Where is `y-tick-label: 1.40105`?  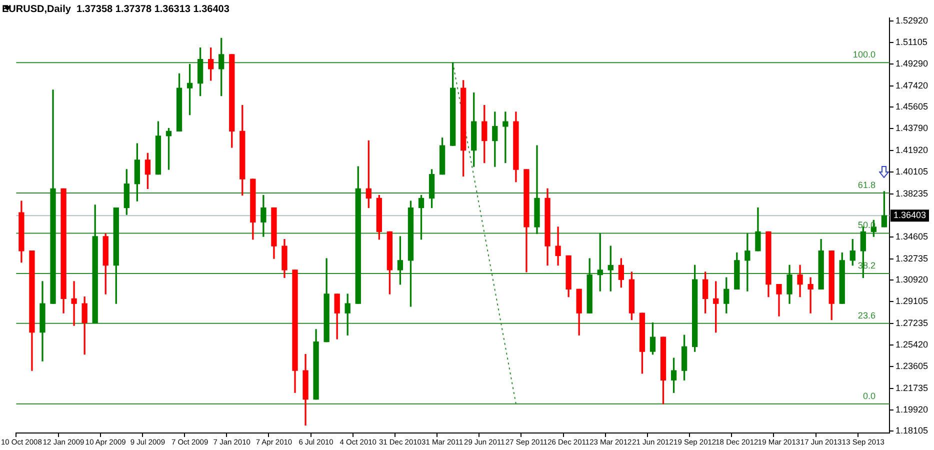
y-tick-label: 1.40105 is located at coordinates (911, 171).